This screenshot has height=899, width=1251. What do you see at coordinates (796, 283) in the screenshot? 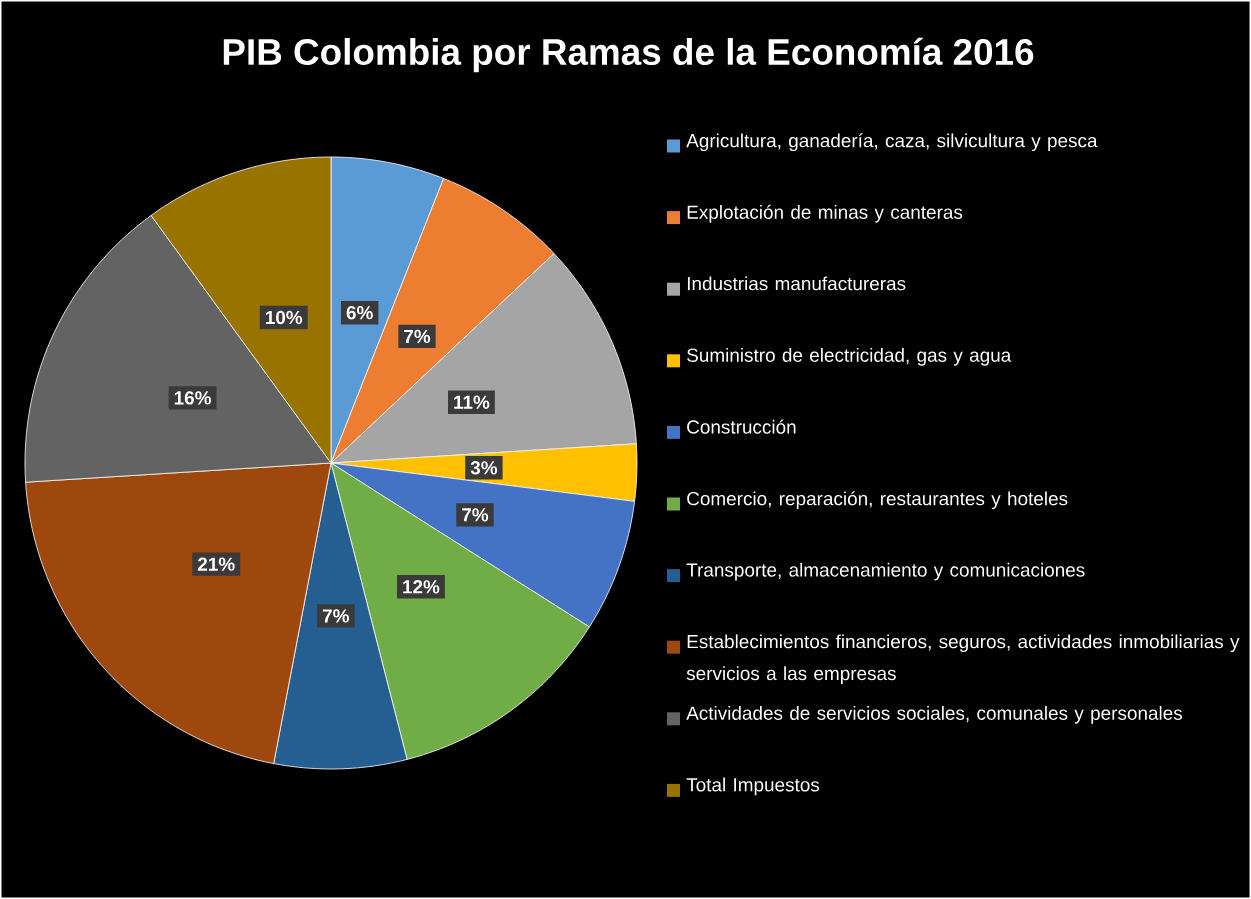
I see `legend-label: Industrias manufactureras` at bounding box center [796, 283].